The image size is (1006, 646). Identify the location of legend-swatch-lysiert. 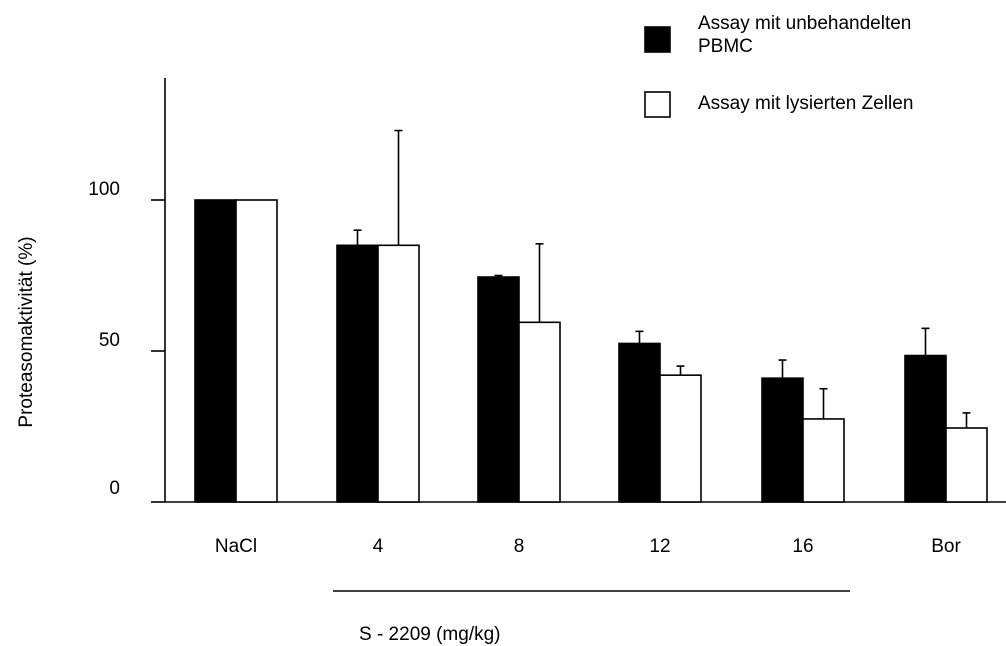
(657, 104).